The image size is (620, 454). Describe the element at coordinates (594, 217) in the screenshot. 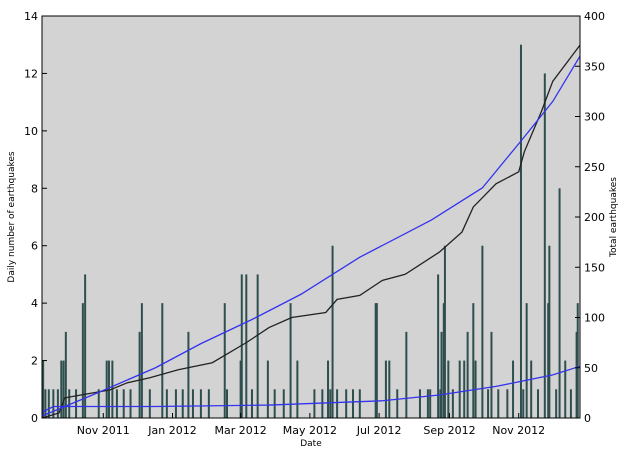

I see `y2-tick-label: 200` at that location.